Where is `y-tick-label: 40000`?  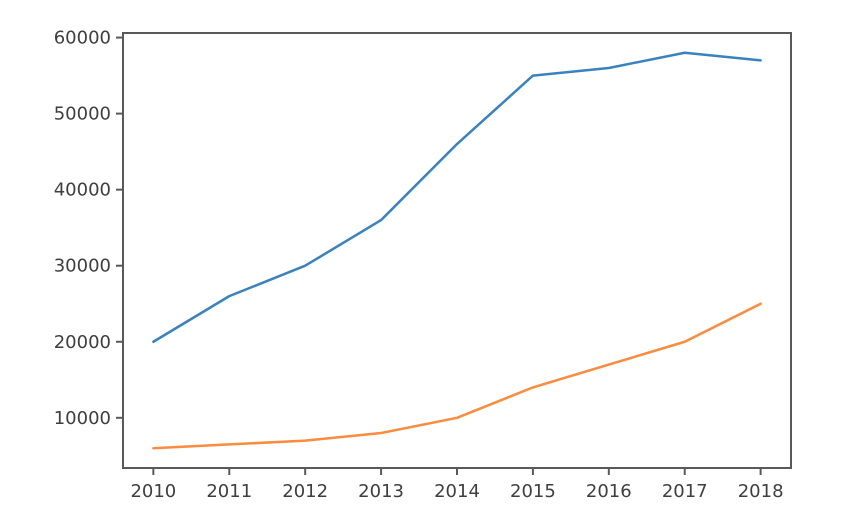 y-tick-label: 40000 is located at coordinates (82, 190).